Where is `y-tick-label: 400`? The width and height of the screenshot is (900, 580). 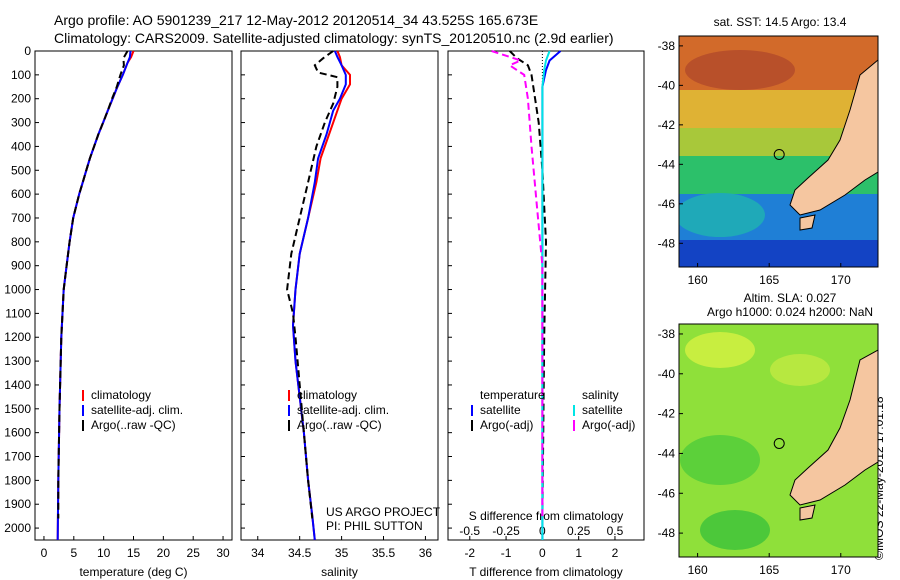
y-tick-label: 400 is located at coordinates (21, 146).